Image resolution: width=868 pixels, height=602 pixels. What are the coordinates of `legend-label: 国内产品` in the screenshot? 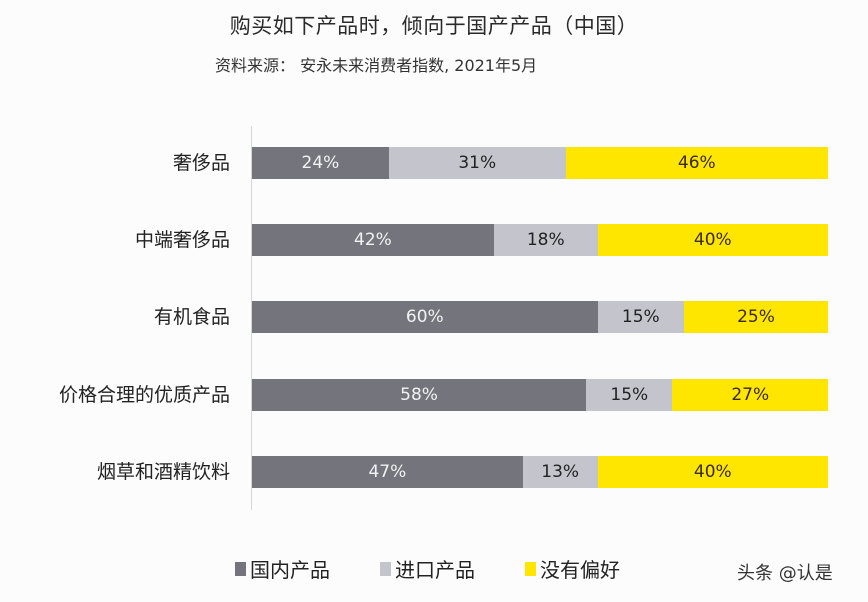 It's located at (290, 570).